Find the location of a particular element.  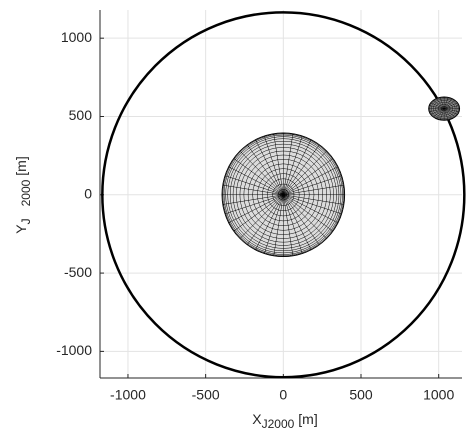

x-label-unit: [m] is located at coordinates (307, 419).